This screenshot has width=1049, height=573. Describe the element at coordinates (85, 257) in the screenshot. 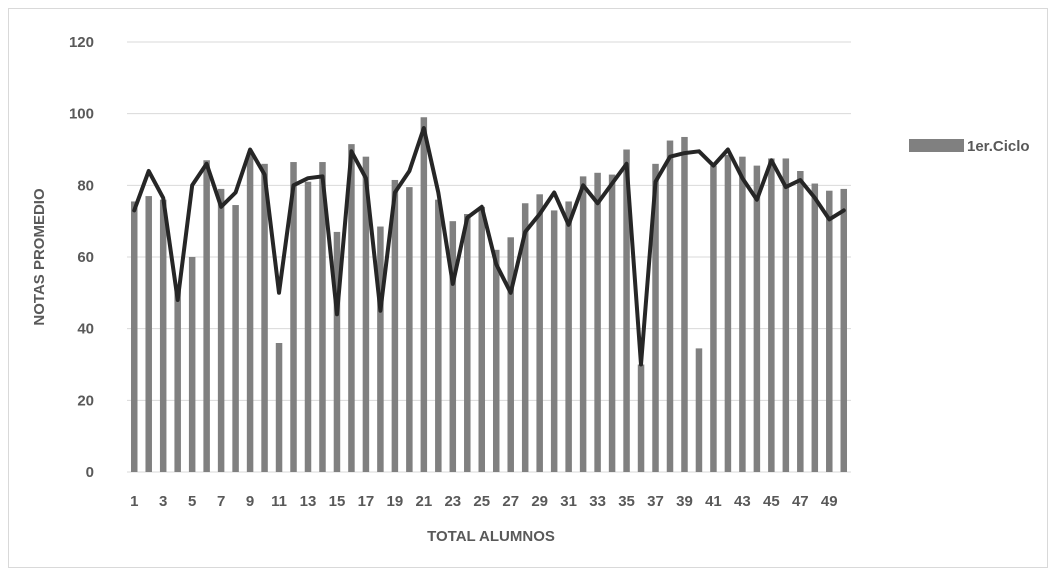

I see `y-tick-label: 60` at that location.